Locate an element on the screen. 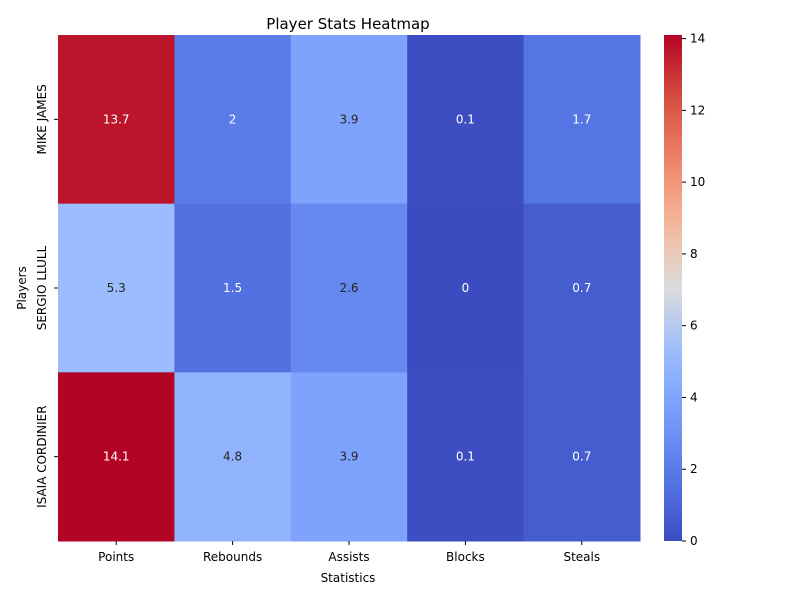 Image resolution: width=800 pixels, height=600 pixels. x-axis-label: Statistics is located at coordinates (348, 578).